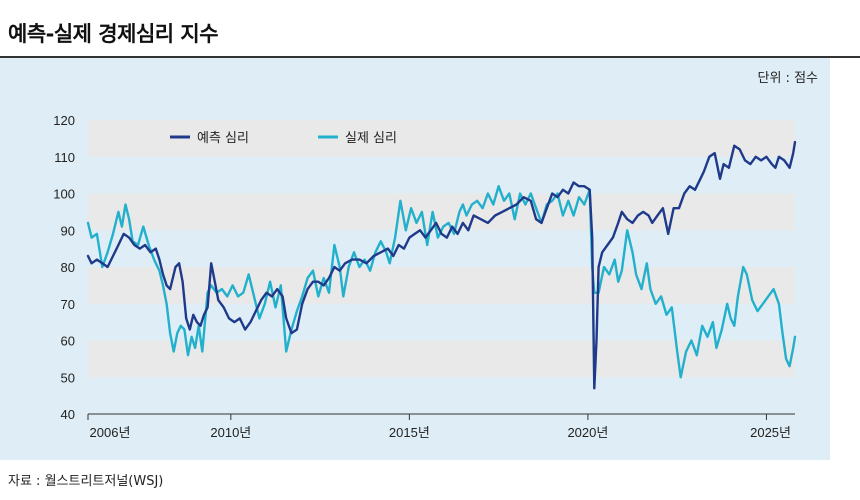  Describe the element at coordinates (64, 157) in the screenshot. I see `y-tick-label: 110` at that location.